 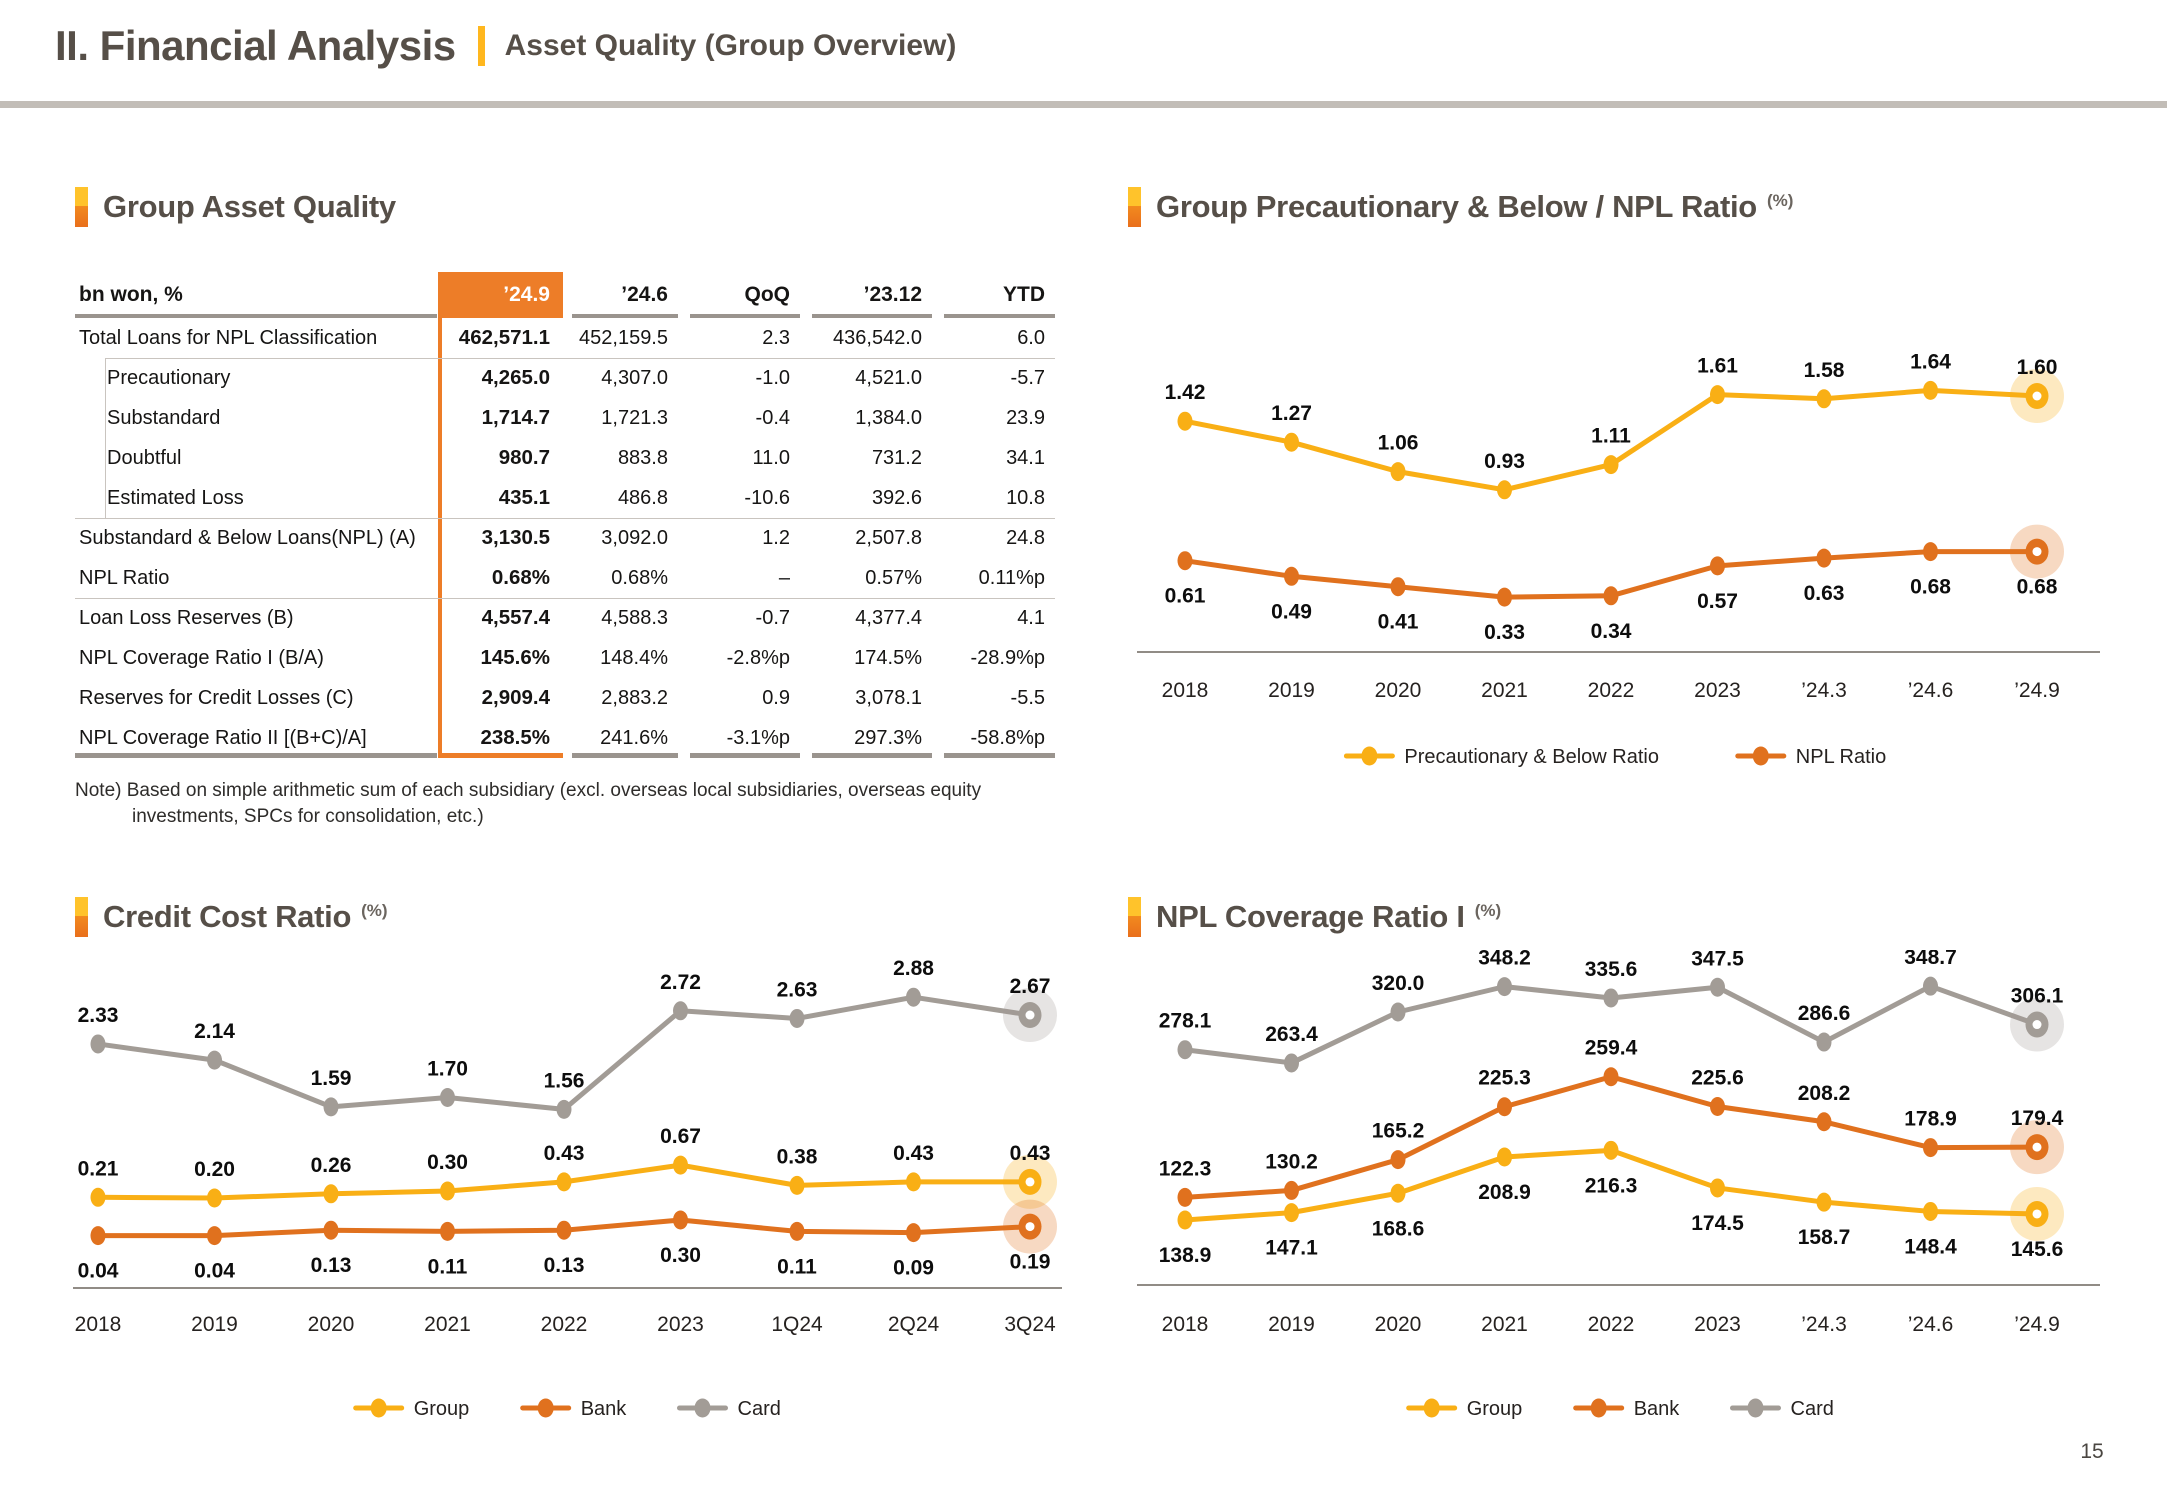 What do you see at coordinates (131, 294) in the screenshot?
I see `table-unit-label: bn won, %` at bounding box center [131, 294].